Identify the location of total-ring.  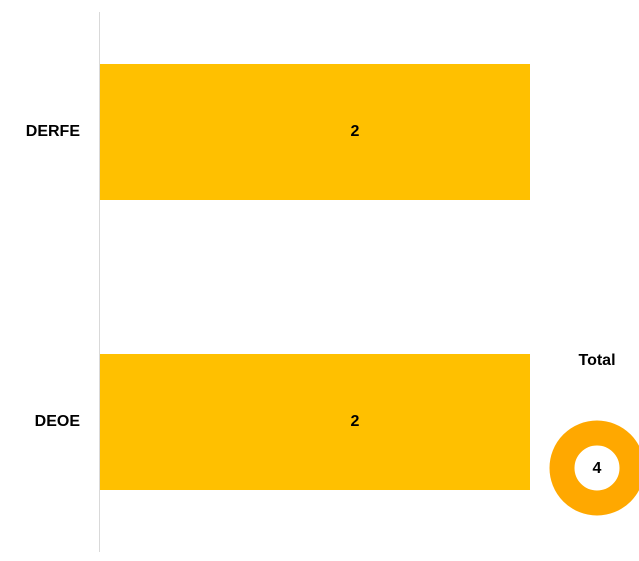
(594, 468).